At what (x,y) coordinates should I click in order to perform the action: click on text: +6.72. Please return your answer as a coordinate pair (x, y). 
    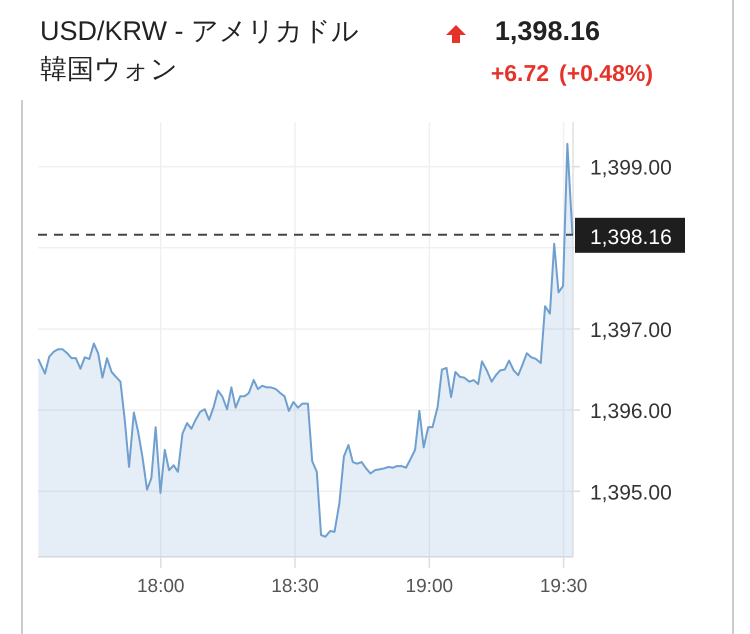
    Looking at the image, I should click on (520, 73).